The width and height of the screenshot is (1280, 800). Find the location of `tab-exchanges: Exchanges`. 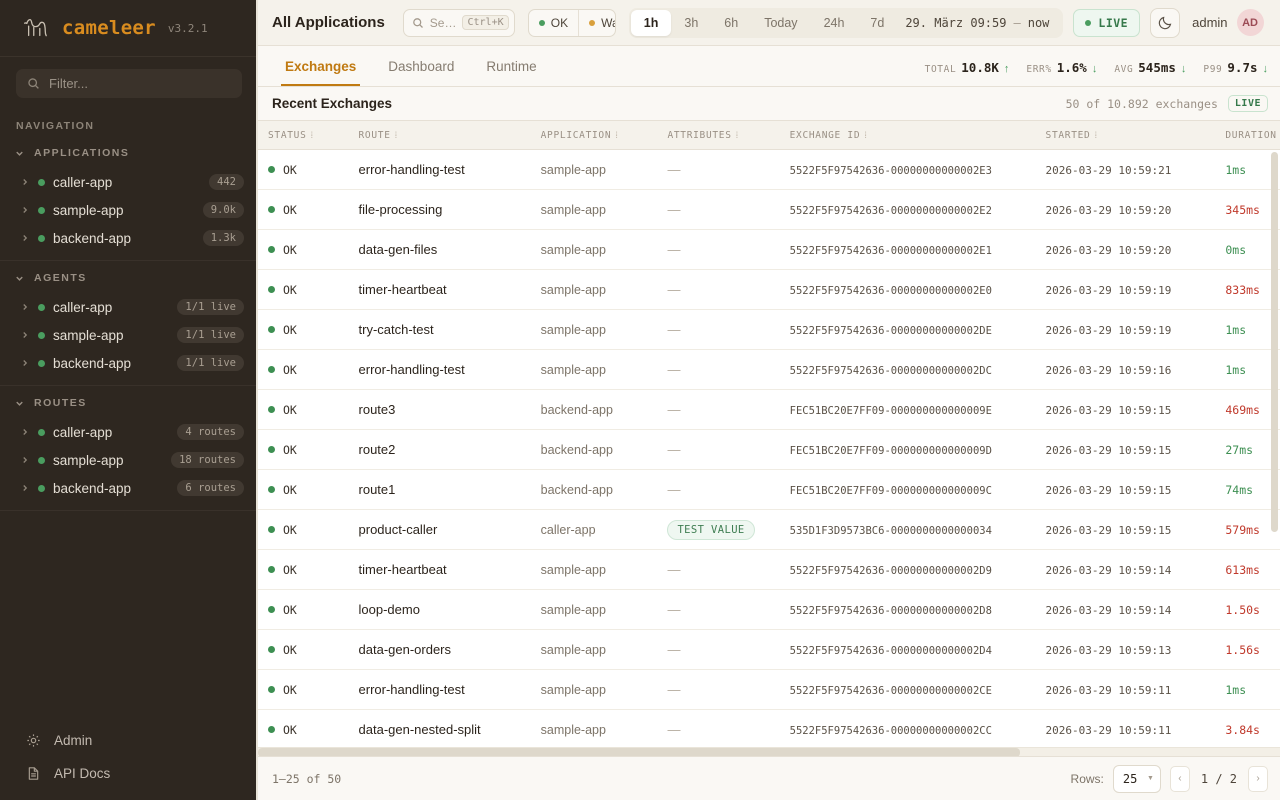

tab-exchanges: Exchanges is located at coordinates (320, 66).